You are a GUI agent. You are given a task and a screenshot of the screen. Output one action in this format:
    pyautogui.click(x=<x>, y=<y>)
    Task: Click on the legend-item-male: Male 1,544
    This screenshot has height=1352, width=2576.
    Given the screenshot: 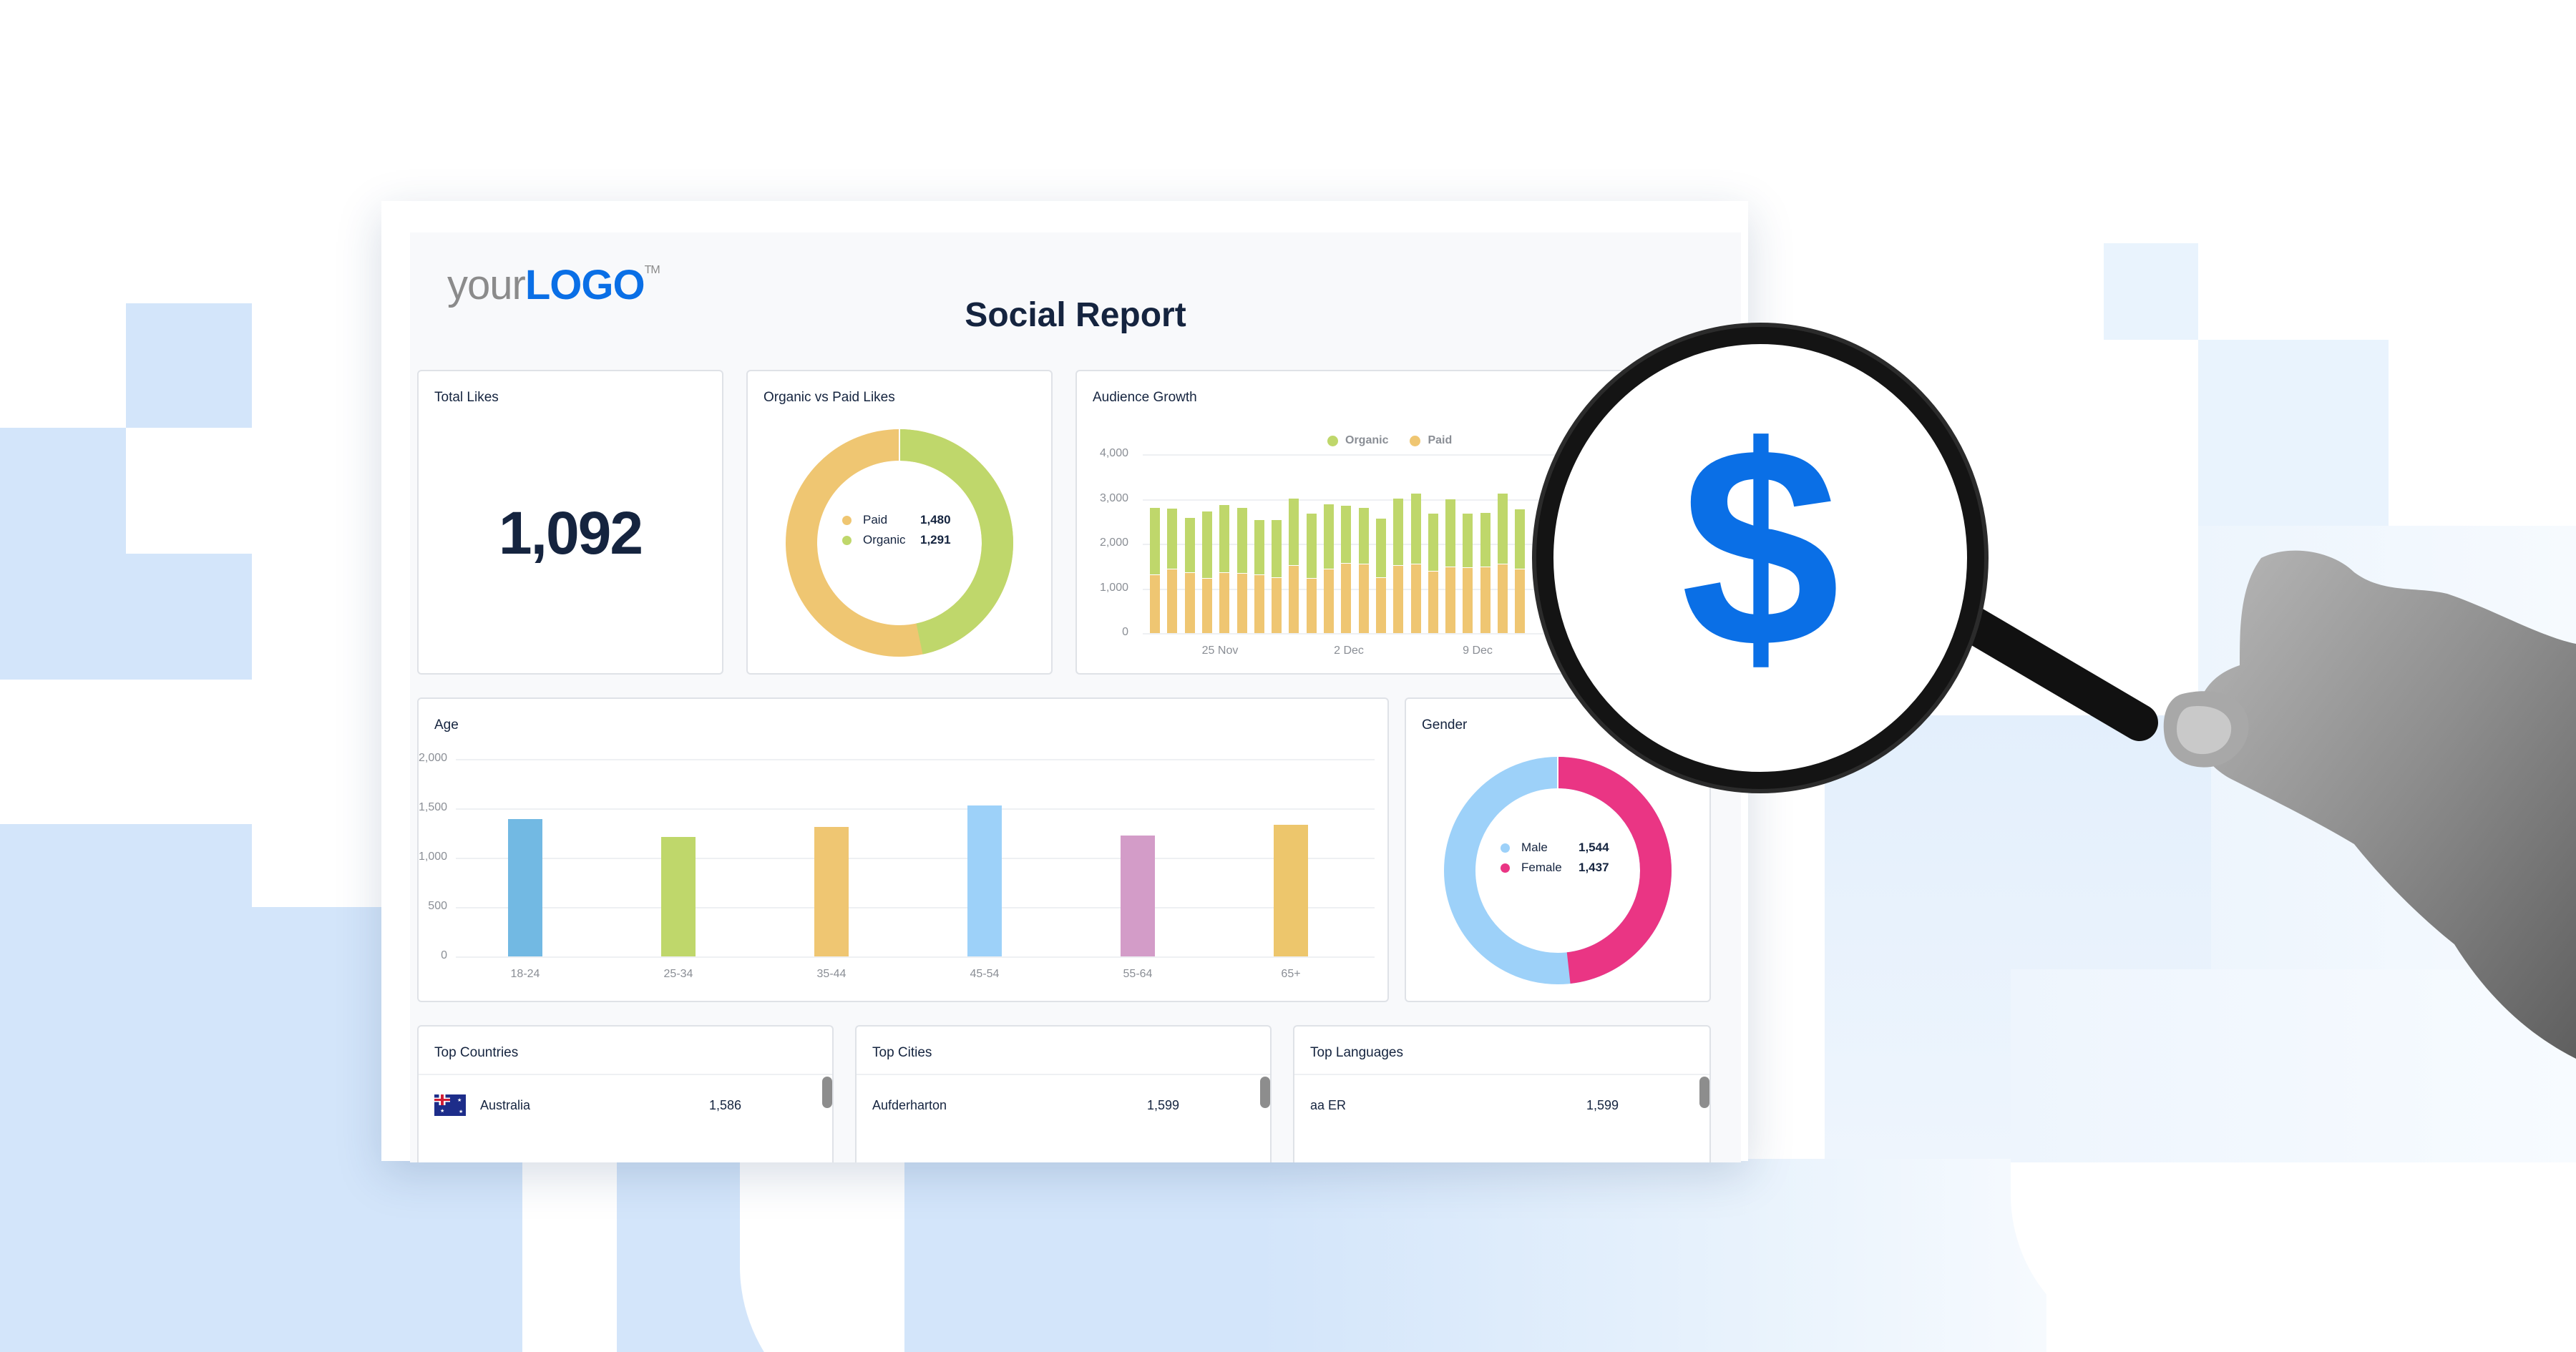 What is the action you would take?
    pyautogui.click(x=1555, y=848)
    